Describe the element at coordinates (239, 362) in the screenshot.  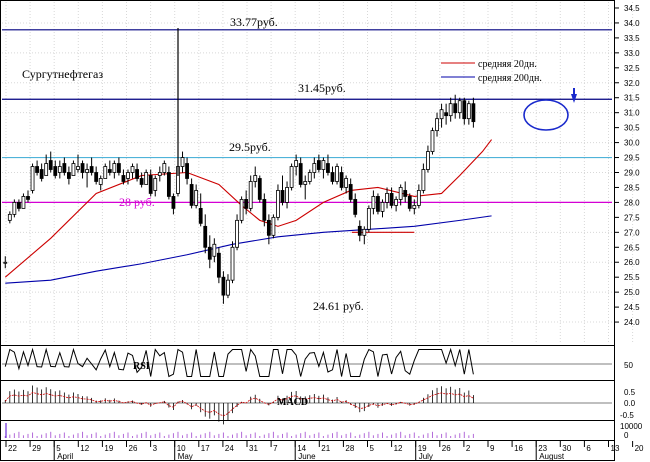
I see `rsi-line` at that location.